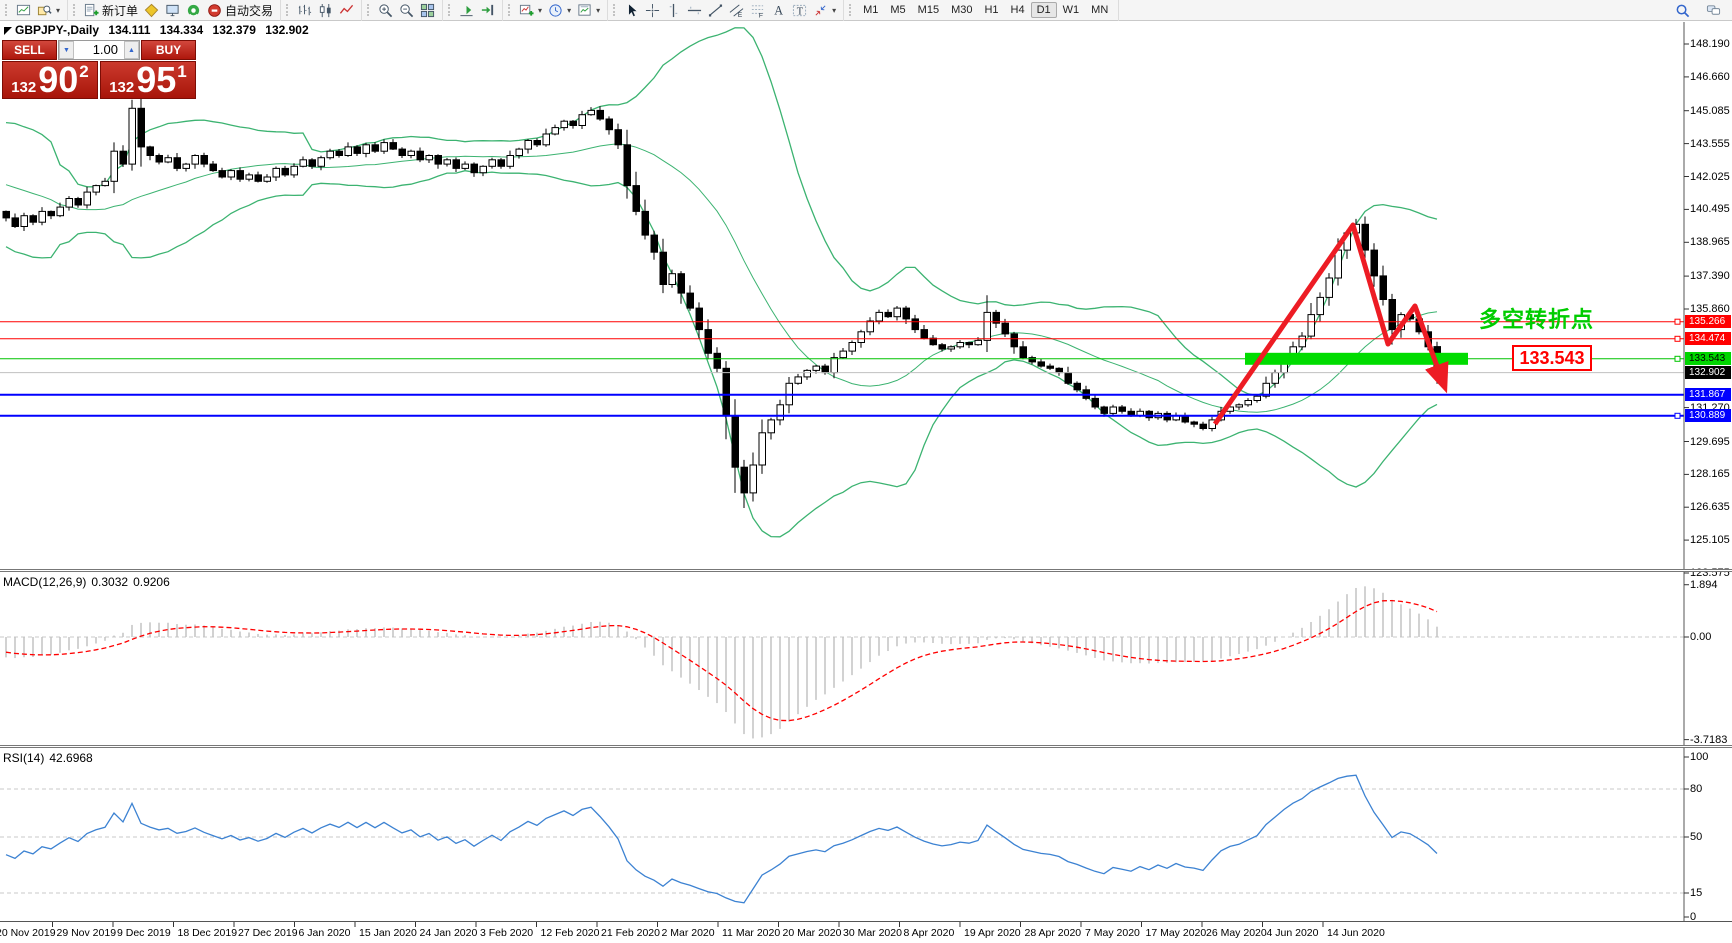 Image resolution: width=1732 pixels, height=943 pixels. I want to click on metaeditor-button, so click(151, 10).